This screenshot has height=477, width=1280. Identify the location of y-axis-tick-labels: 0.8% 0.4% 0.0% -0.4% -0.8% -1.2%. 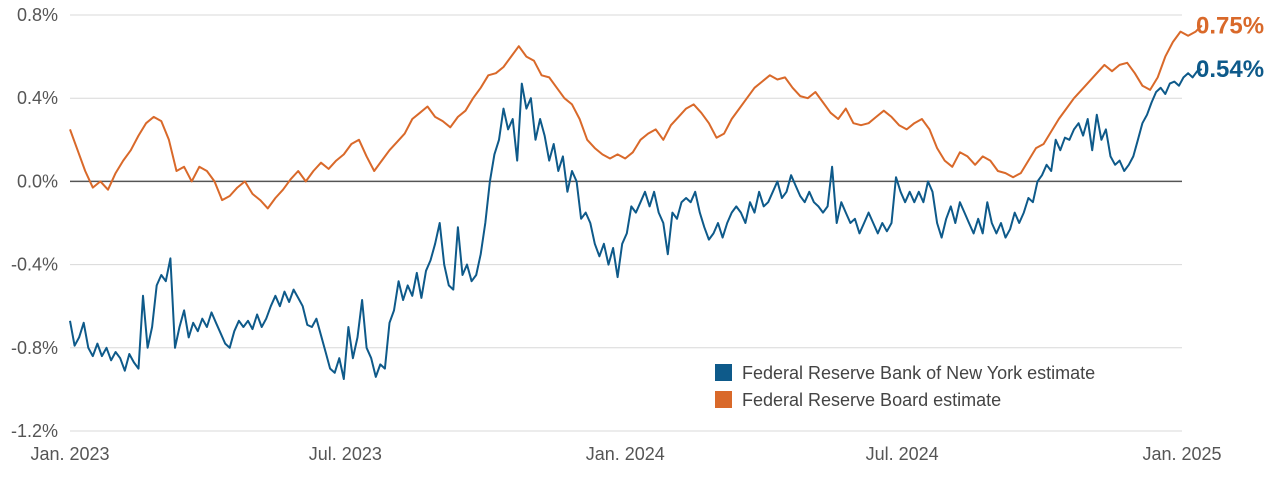
(34, 223).